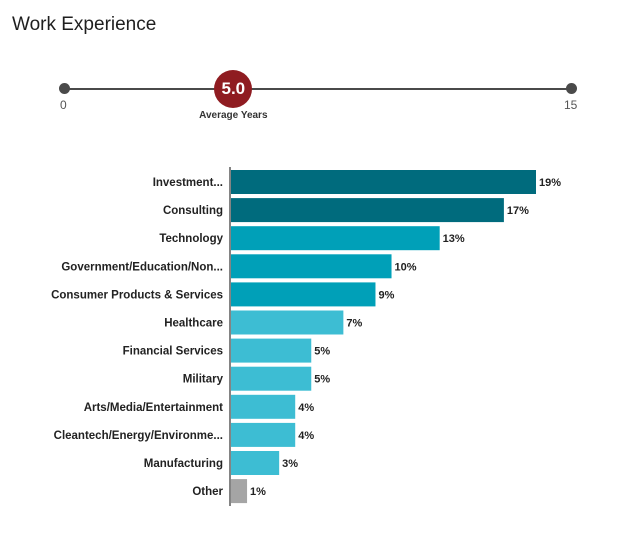 The width and height of the screenshot is (627, 535). Describe the element at coordinates (354, 324) in the screenshot. I see `bar-value-label: 7%` at that location.